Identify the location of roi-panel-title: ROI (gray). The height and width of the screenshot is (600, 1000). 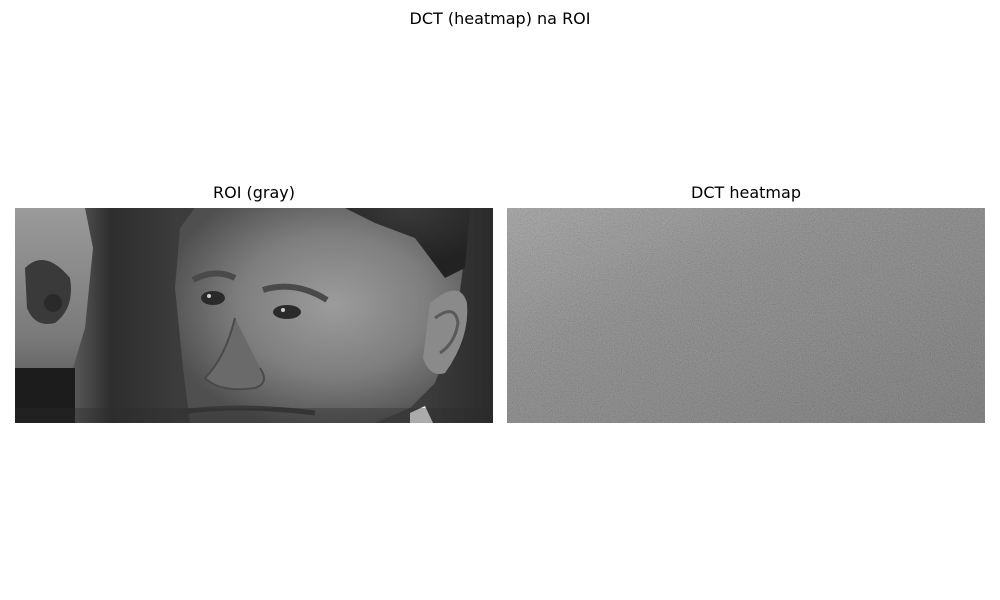
(253, 192).